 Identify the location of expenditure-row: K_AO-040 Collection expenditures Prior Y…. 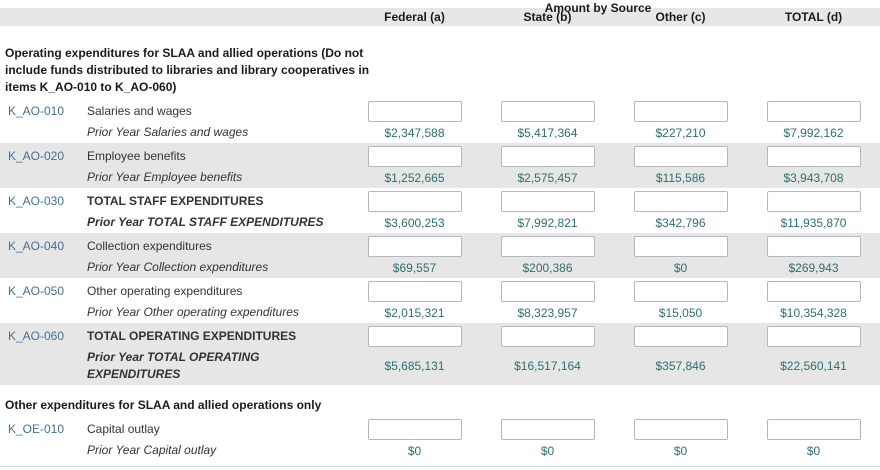
(440, 255).